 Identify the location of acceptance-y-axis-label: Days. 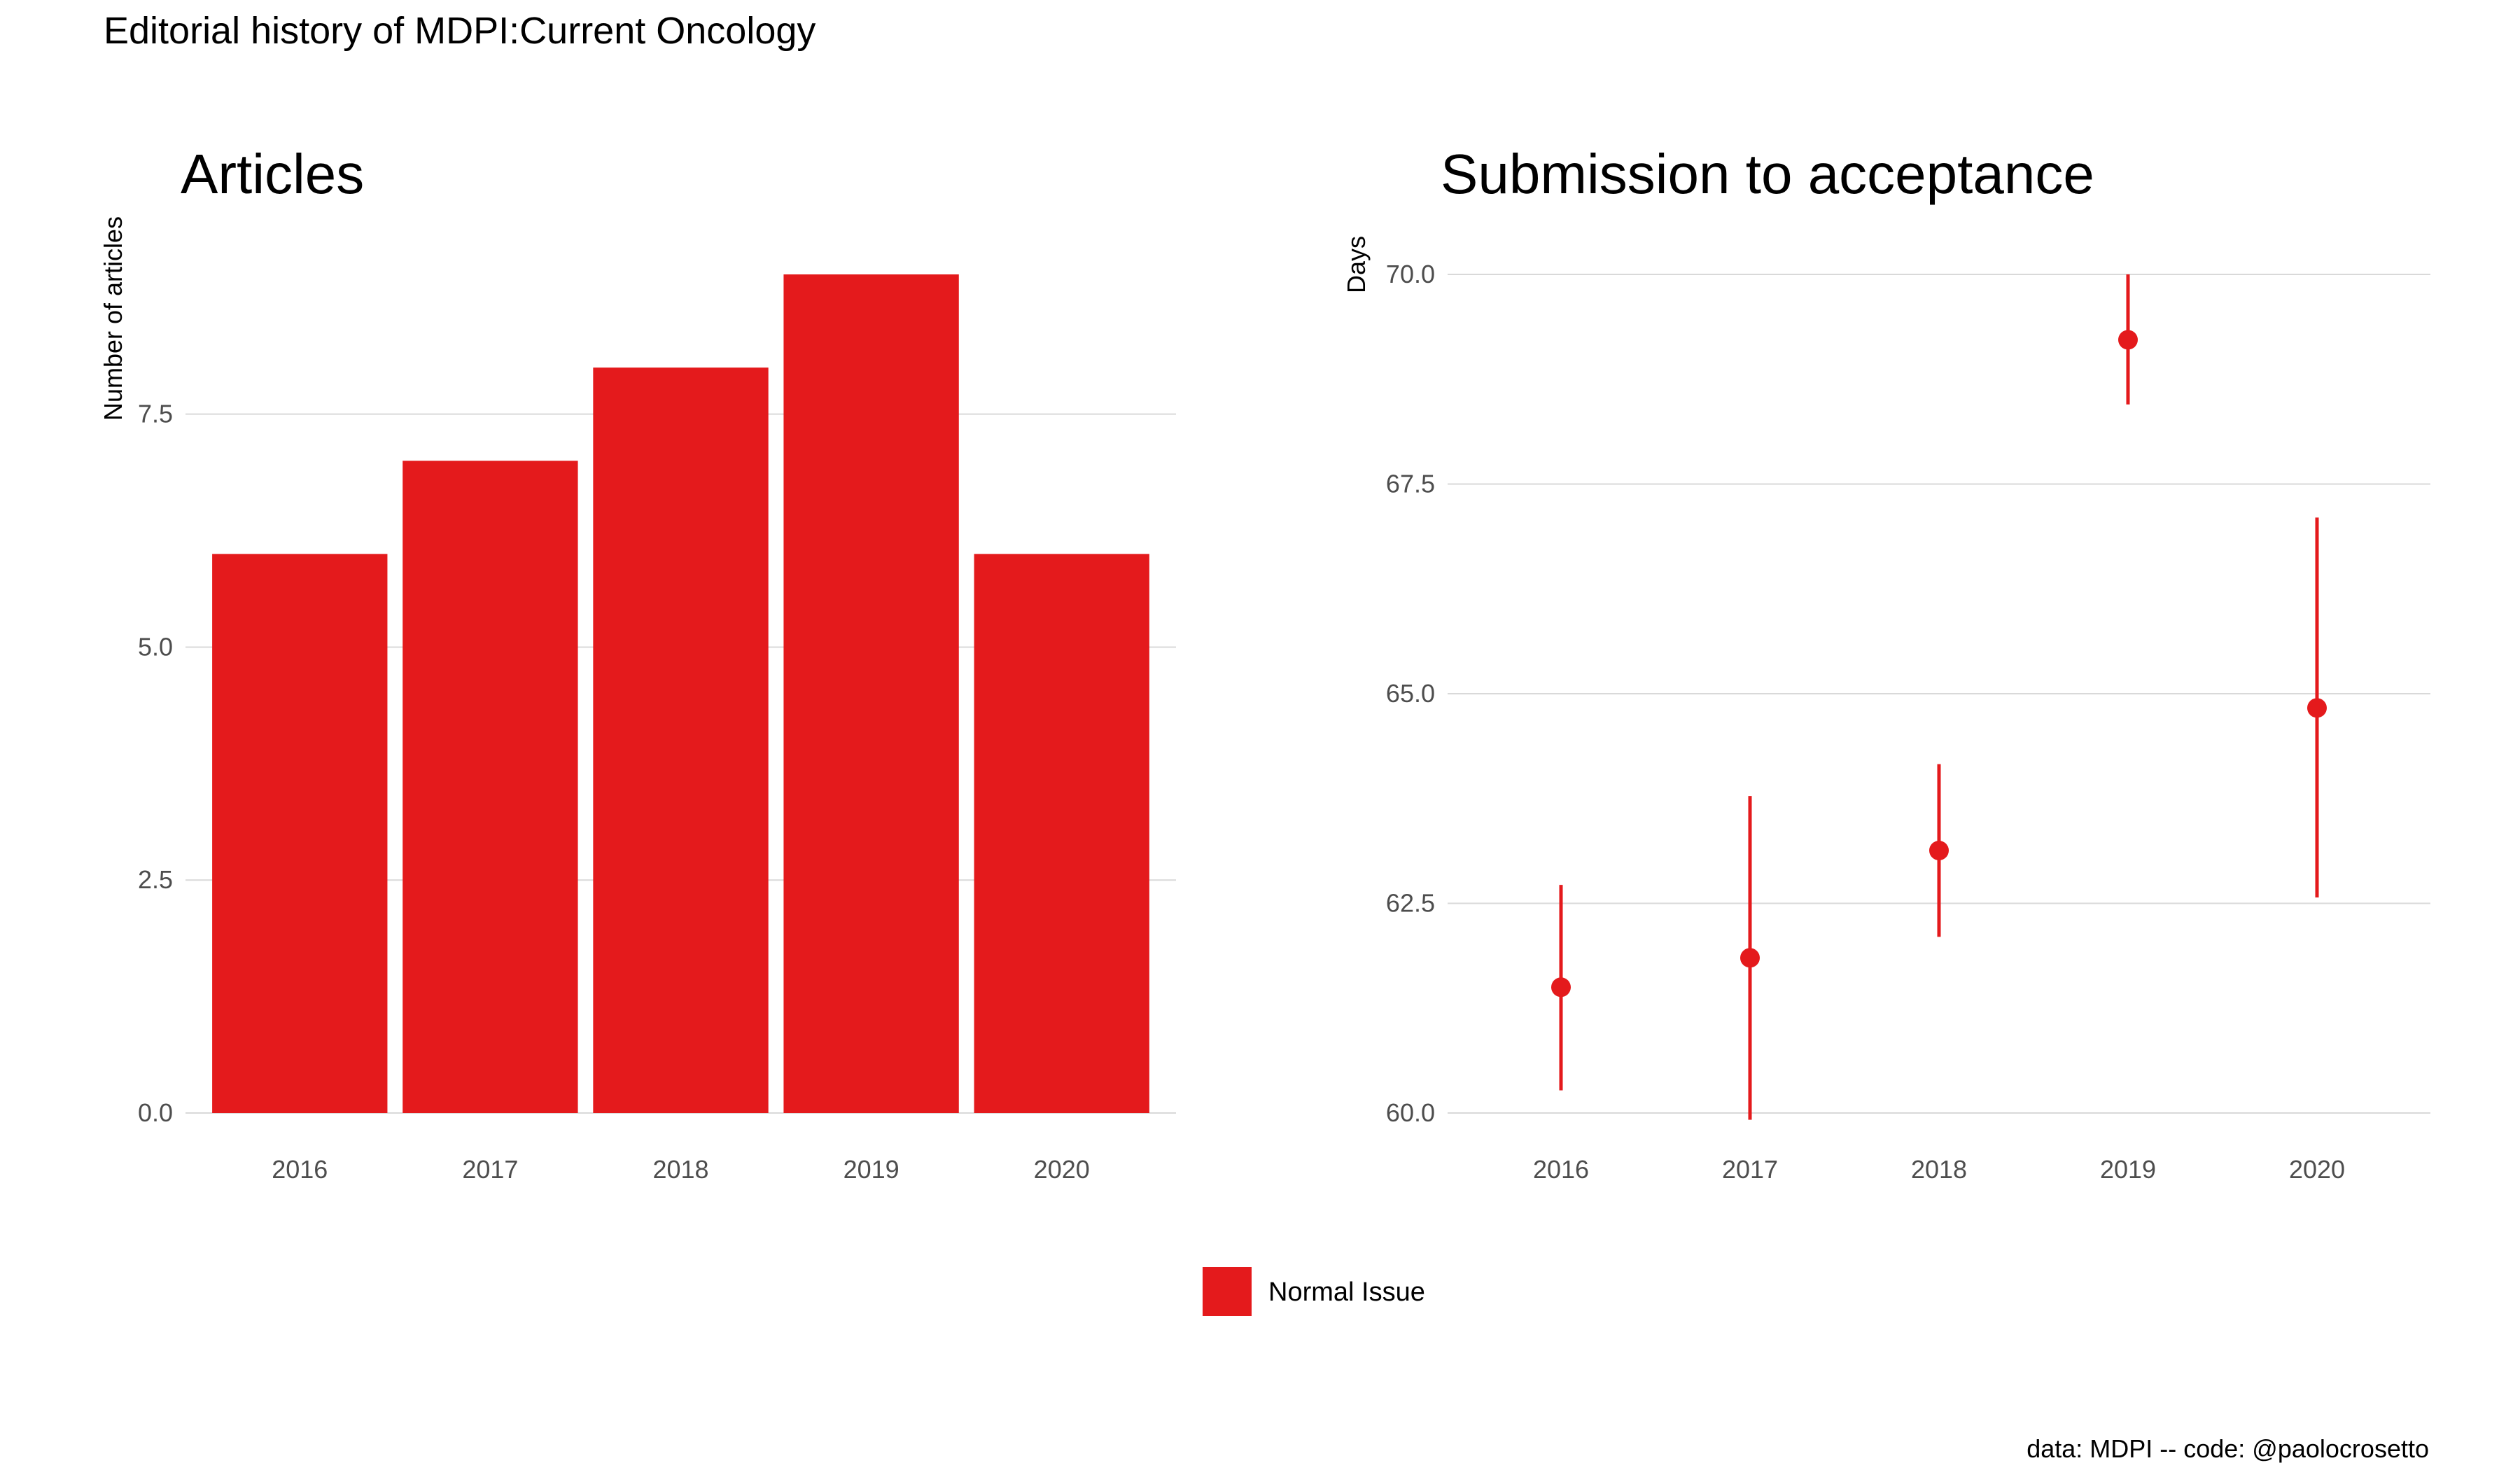
(1356, 264).